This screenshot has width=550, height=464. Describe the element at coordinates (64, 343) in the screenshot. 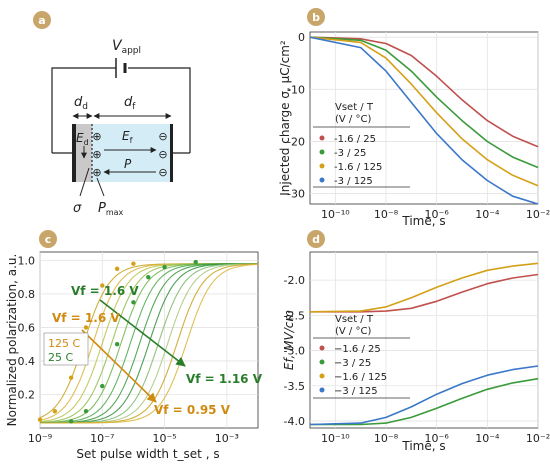

I see `legend-c-125: 125 C` at that location.